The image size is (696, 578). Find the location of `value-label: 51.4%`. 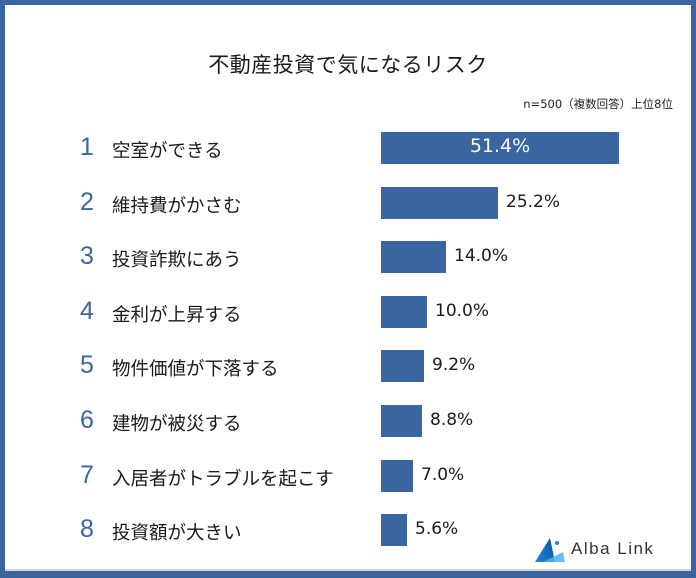

value-label: 51.4% is located at coordinates (500, 146).